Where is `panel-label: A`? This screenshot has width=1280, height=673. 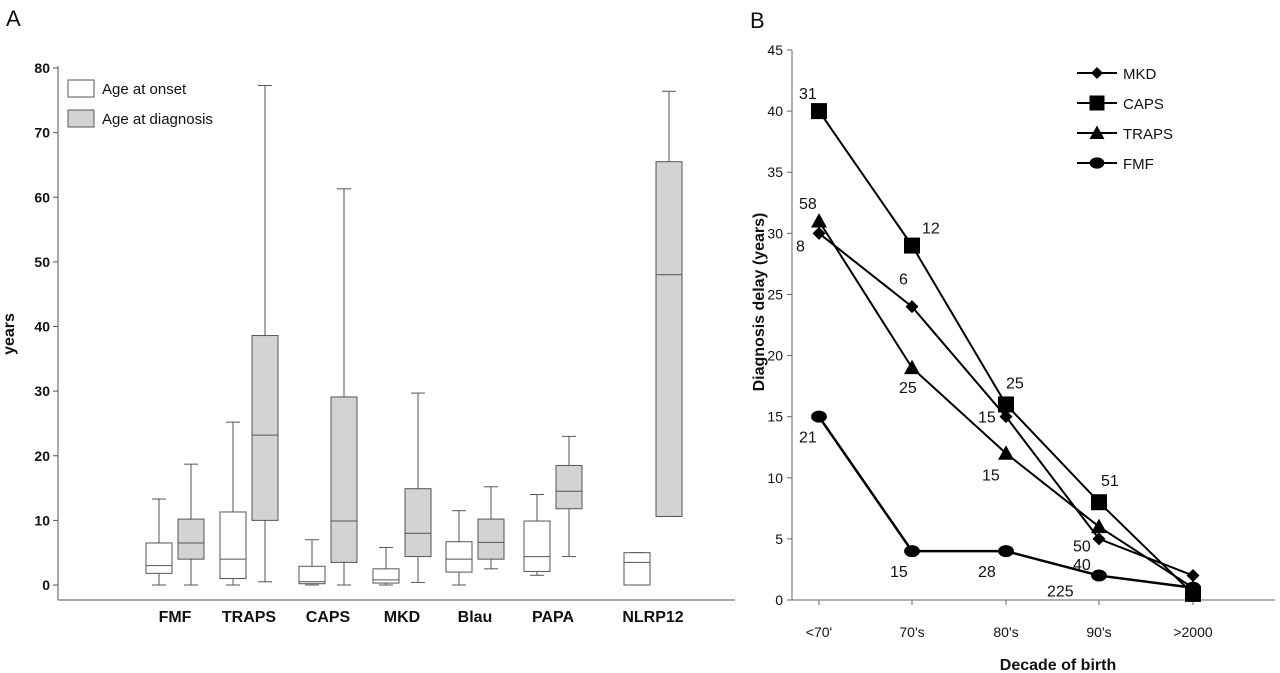 panel-label: A is located at coordinates (13, 18).